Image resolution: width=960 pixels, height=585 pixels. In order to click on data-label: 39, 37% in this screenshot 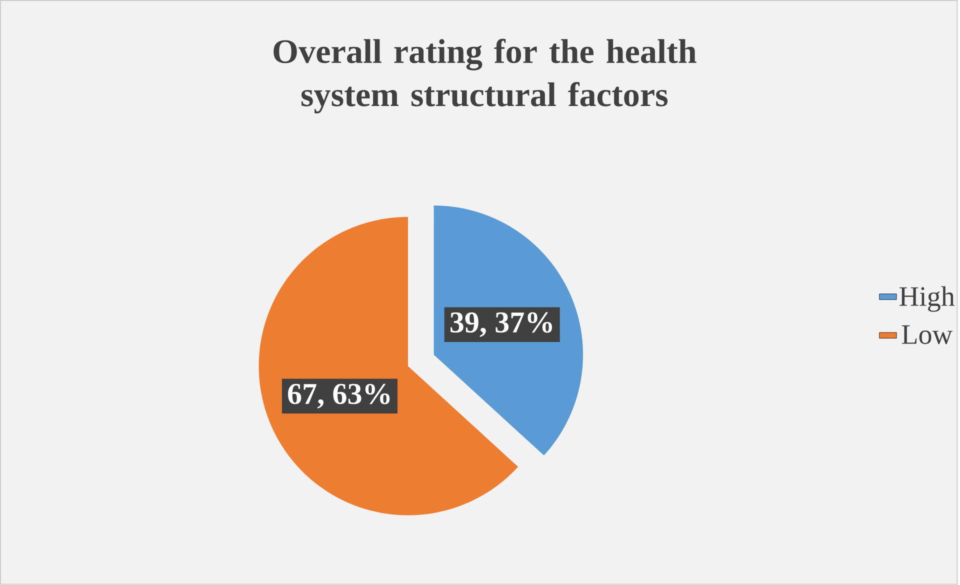, I will do `click(501, 325)`.